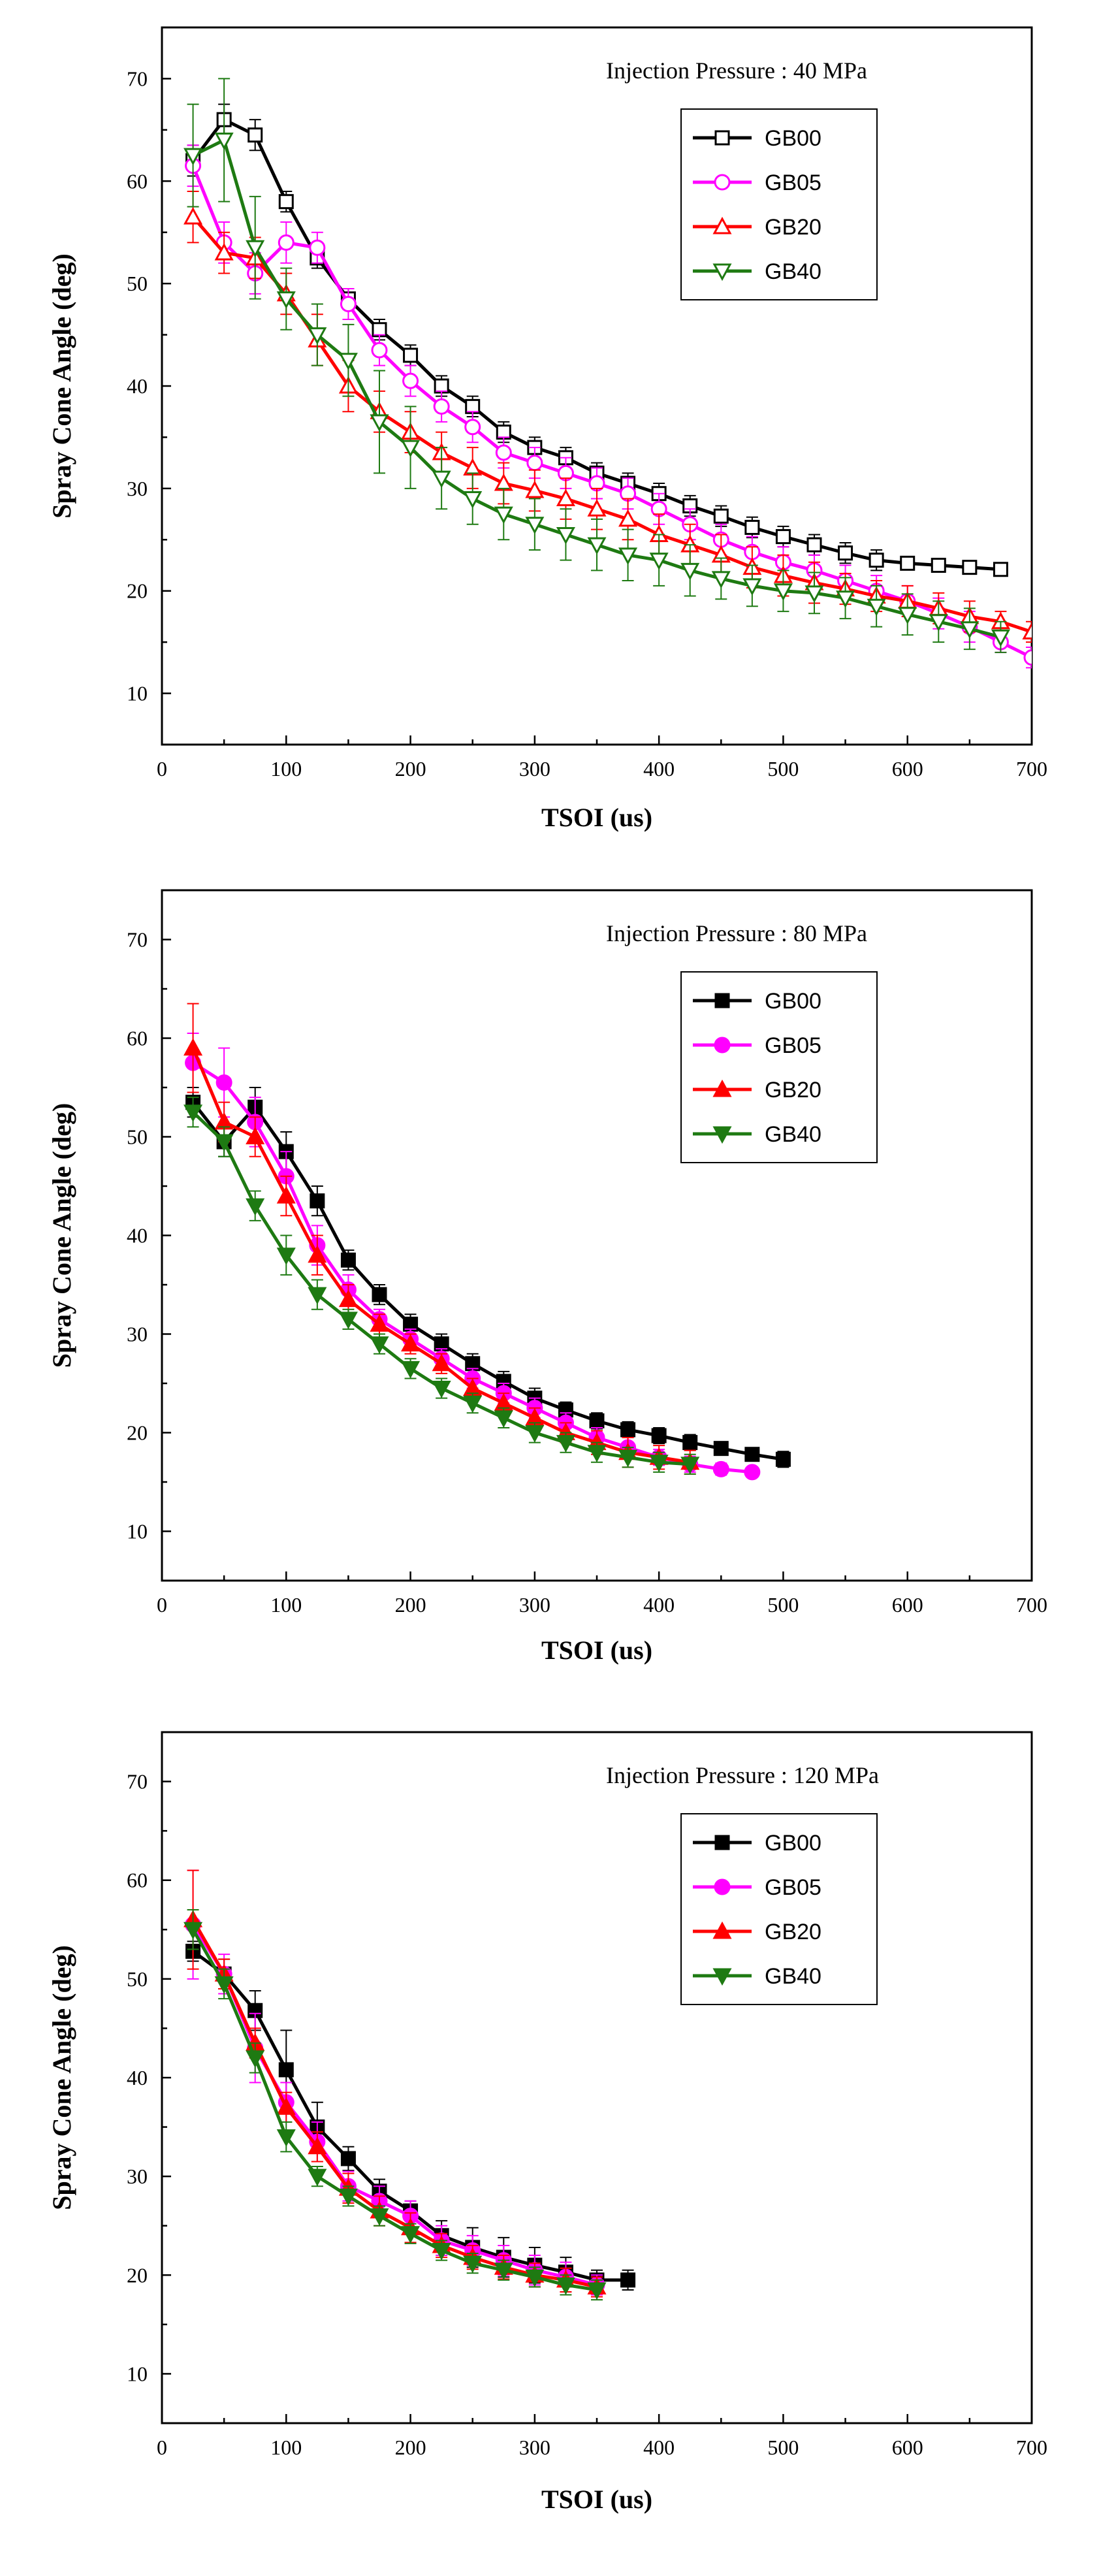 Image resolution: width=1099 pixels, height=2576 pixels. I want to click on chart-40mpa-y-tick-label: 50, so click(137, 283).